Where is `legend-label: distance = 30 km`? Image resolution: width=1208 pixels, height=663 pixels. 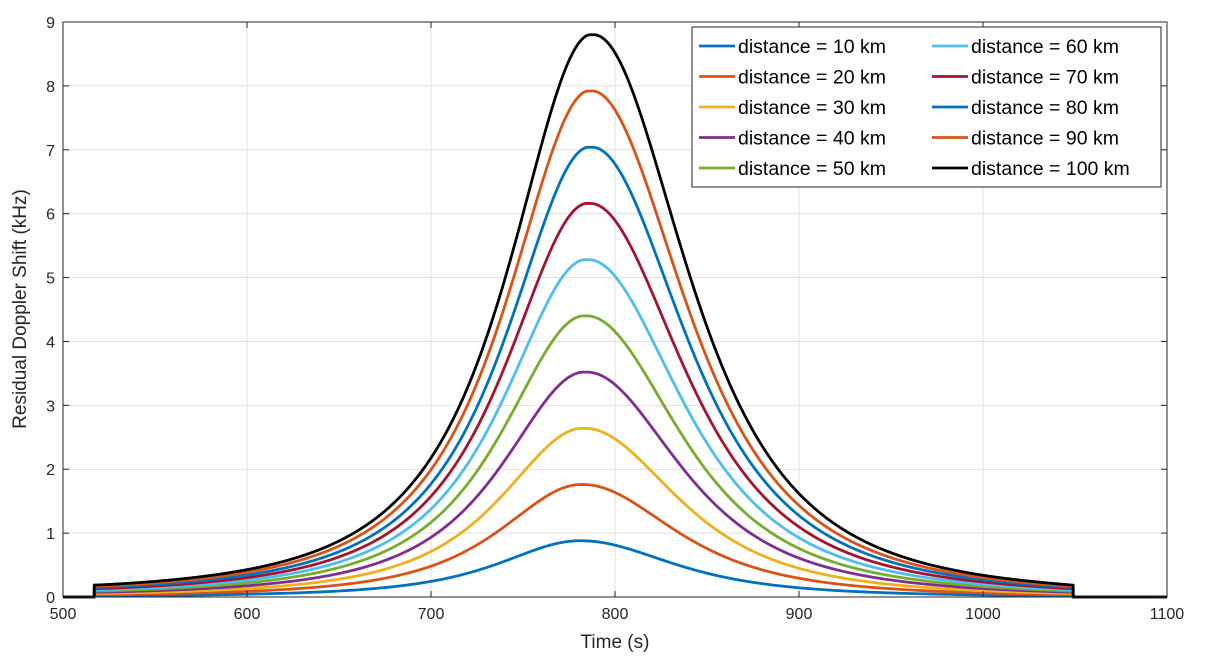
legend-label: distance = 30 km is located at coordinates (812, 108).